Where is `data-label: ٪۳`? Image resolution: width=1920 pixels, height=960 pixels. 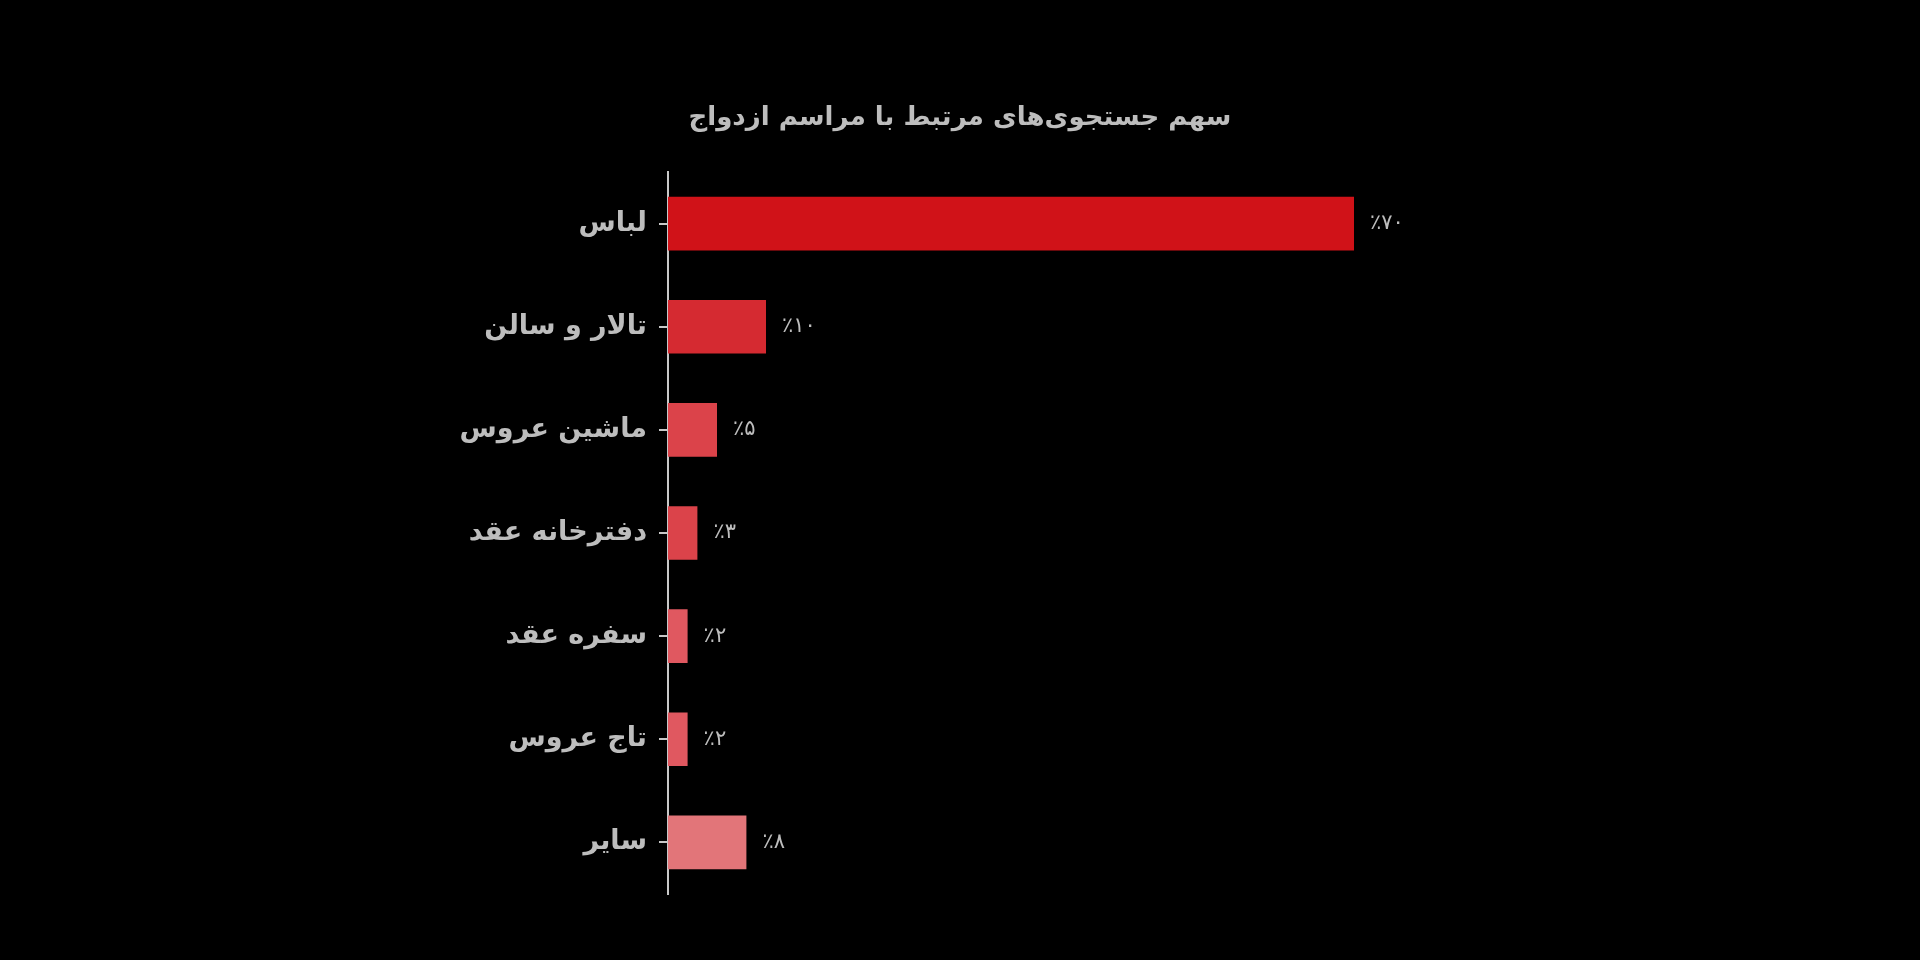
data-label: ٪۳ is located at coordinates (724, 531).